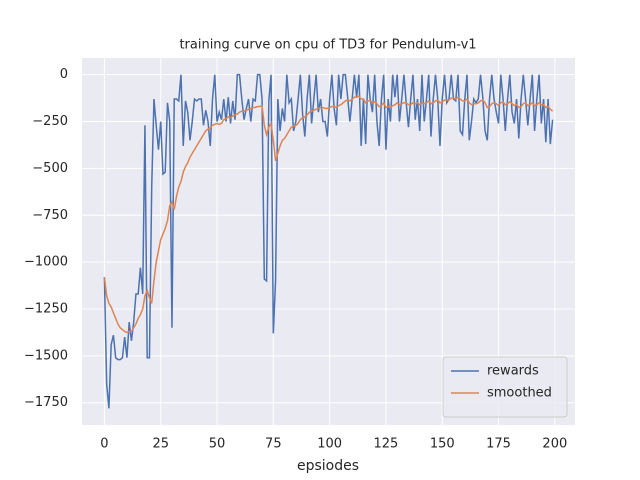 The image size is (640, 480). I want to click on y-tick-label: −1500, so click(46, 355).